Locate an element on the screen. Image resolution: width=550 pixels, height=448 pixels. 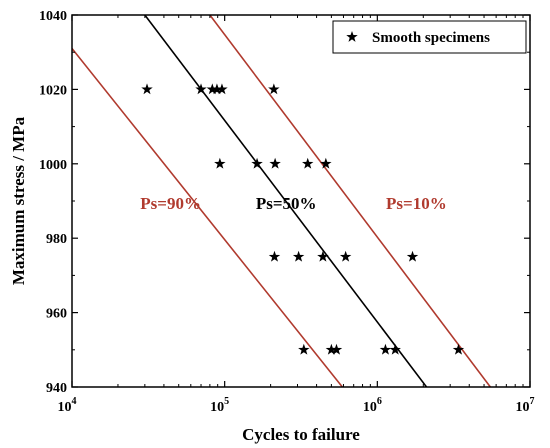
y-axis-label: Maximum stress / MPa is located at coordinates (18, 200).